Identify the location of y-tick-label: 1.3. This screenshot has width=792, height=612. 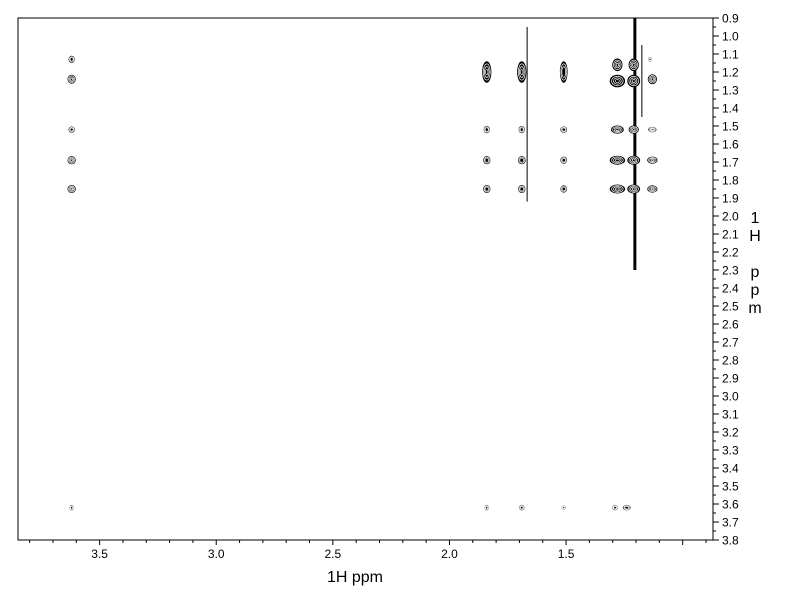
(730, 91).